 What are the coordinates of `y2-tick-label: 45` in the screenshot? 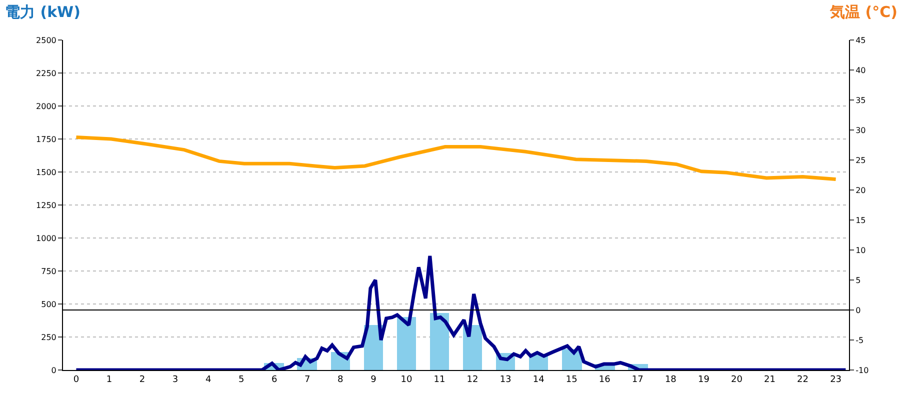 It's located at (861, 40).